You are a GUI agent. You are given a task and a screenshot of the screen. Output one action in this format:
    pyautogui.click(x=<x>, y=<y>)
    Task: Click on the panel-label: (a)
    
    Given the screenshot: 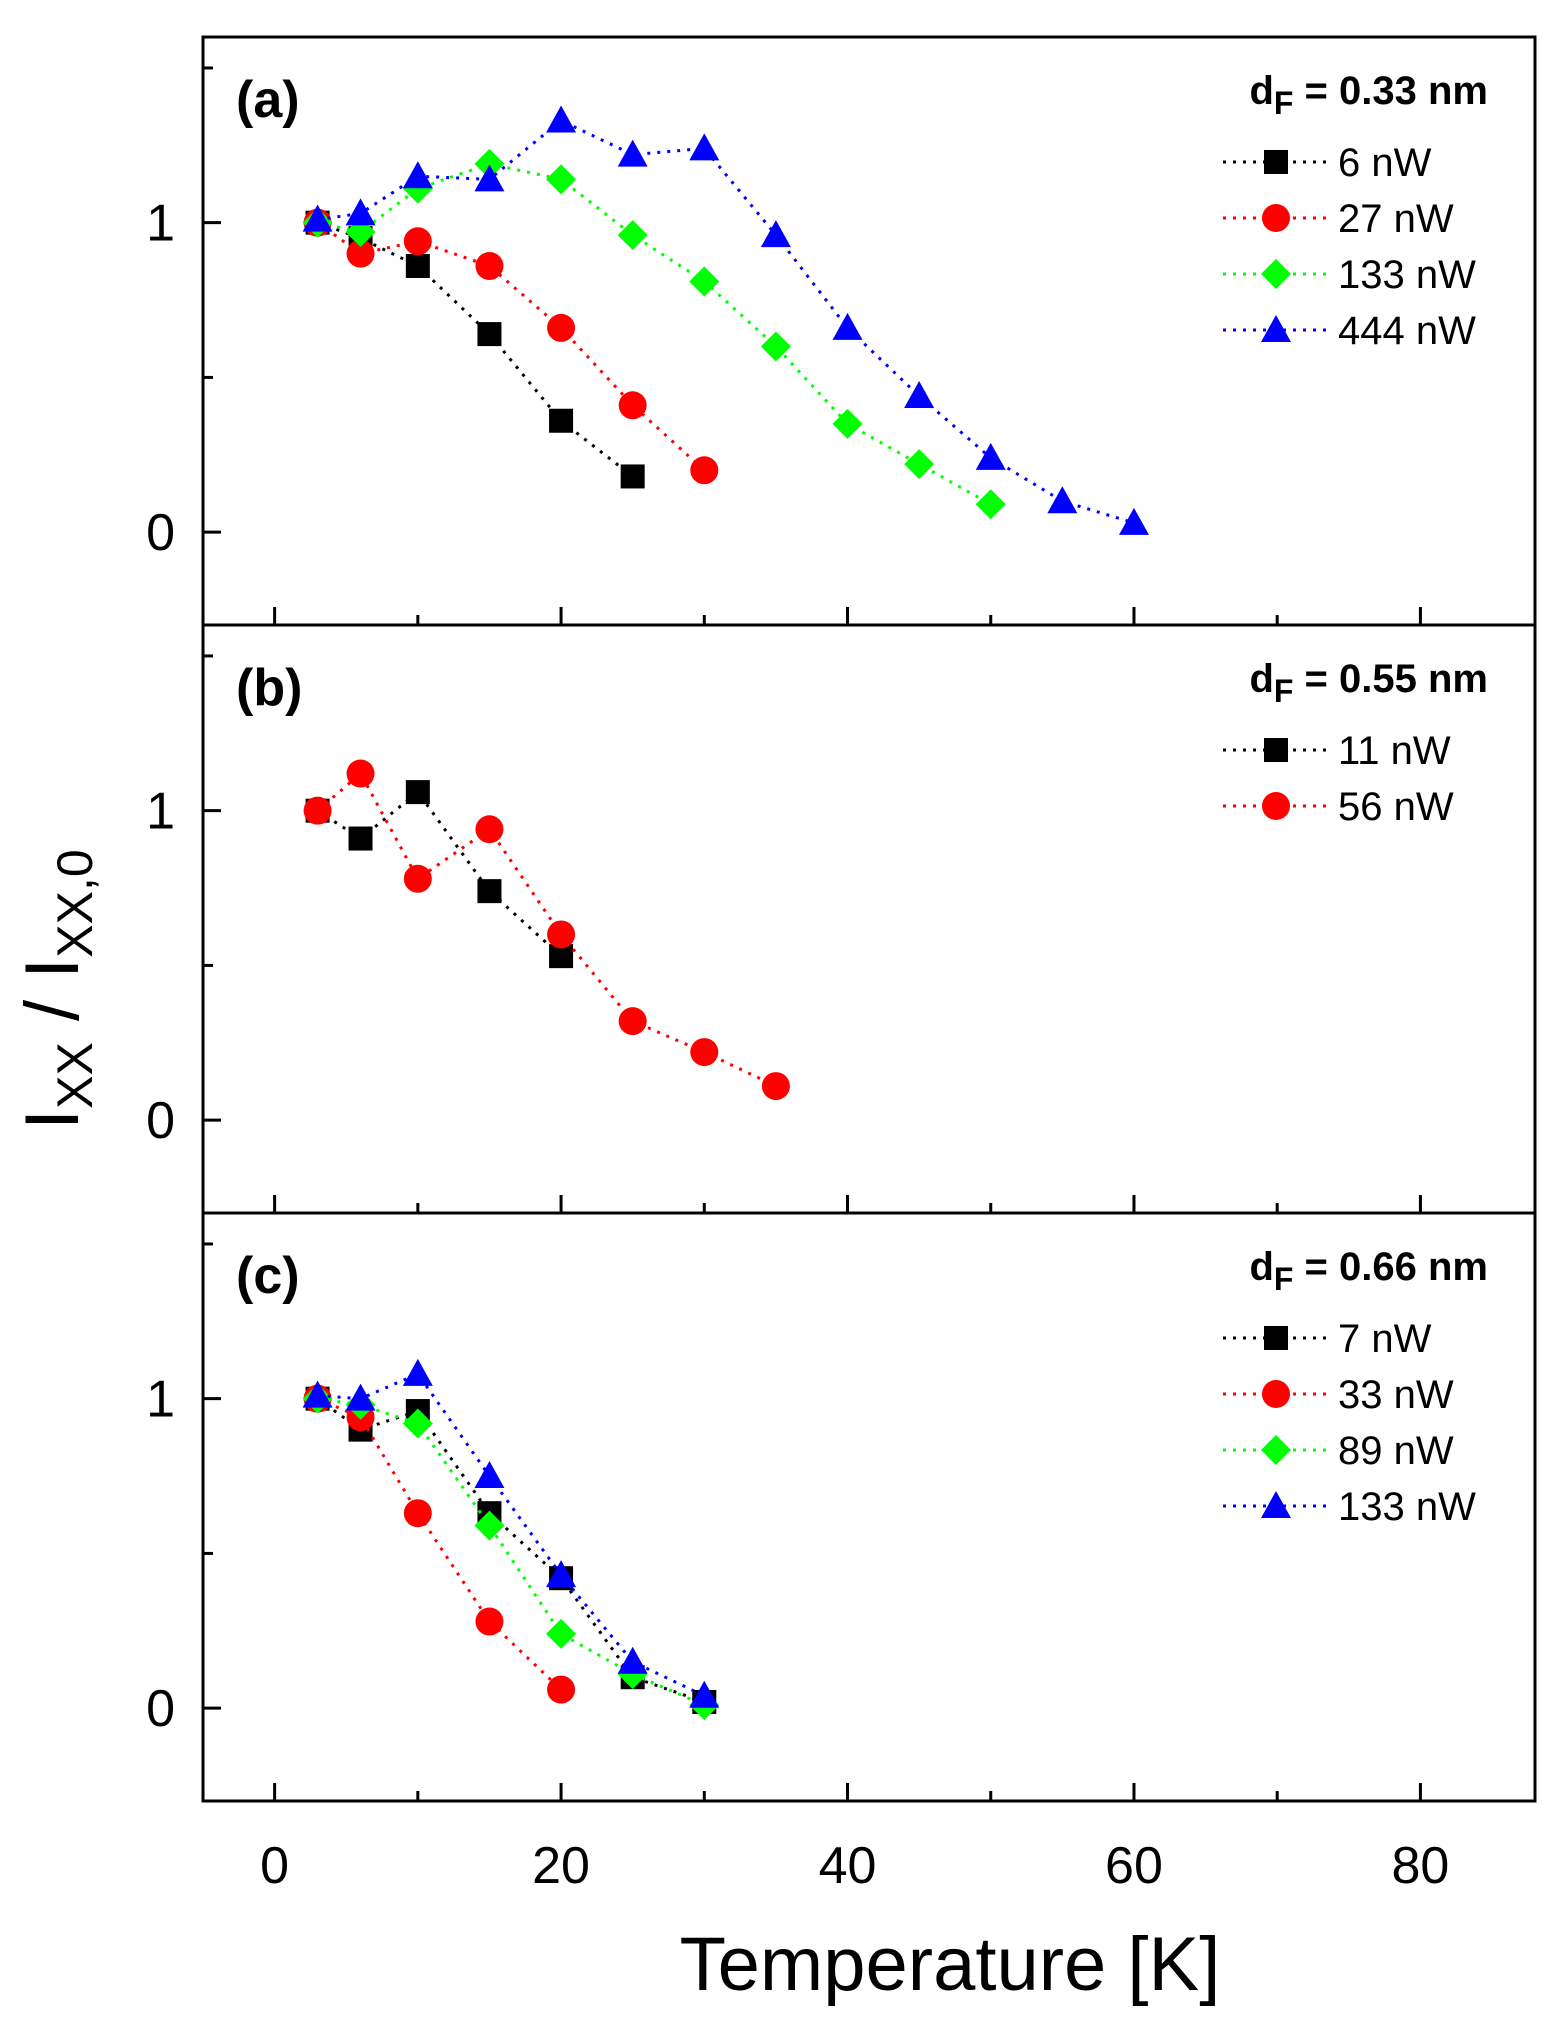 What is the action you would take?
    pyautogui.click(x=268, y=100)
    